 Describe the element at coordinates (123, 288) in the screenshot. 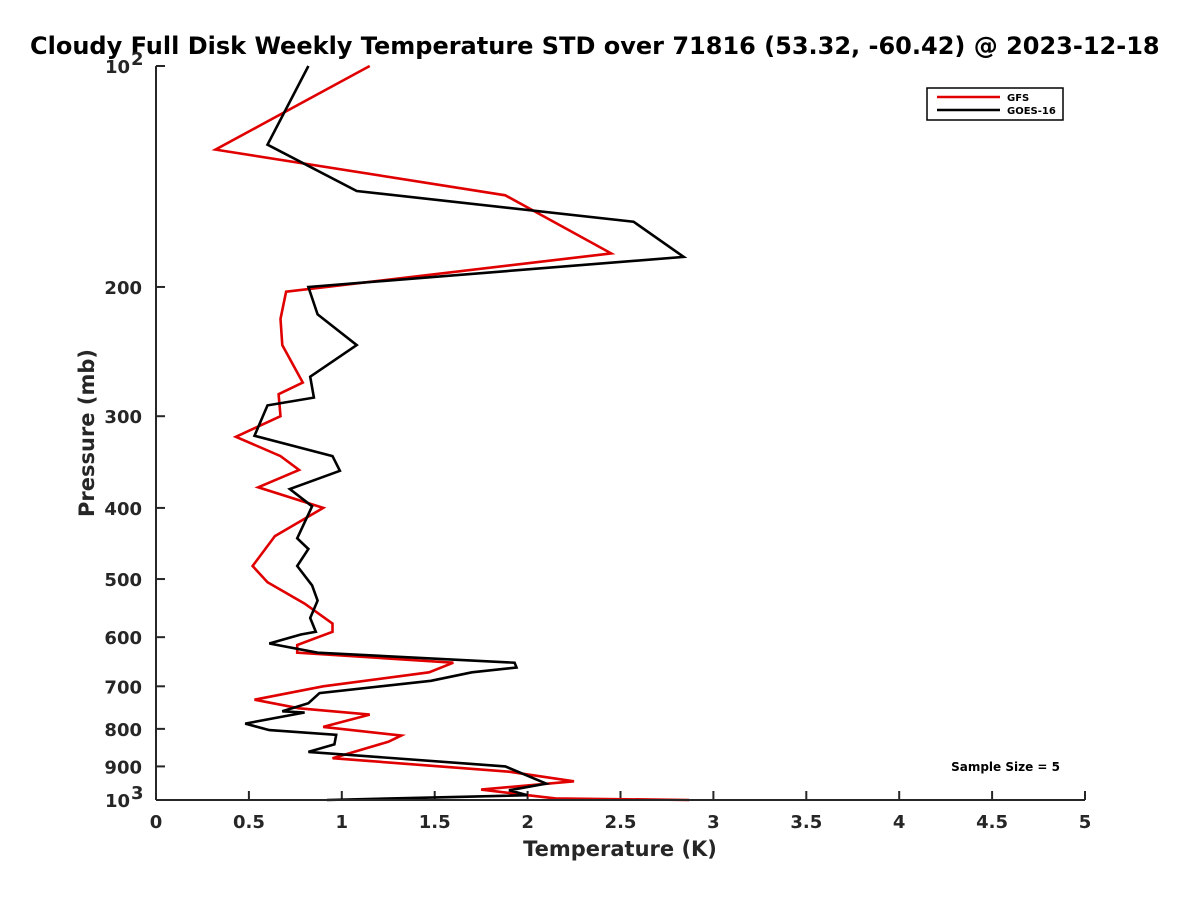

I see `y-tick-label: 200` at that location.